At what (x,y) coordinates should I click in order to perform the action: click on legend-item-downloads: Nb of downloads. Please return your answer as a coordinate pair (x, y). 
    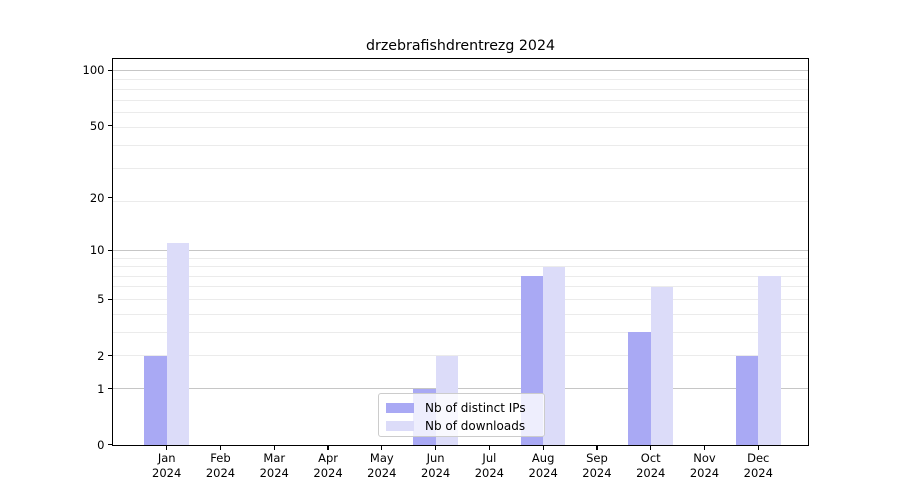
    Looking at the image, I should click on (461, 425).